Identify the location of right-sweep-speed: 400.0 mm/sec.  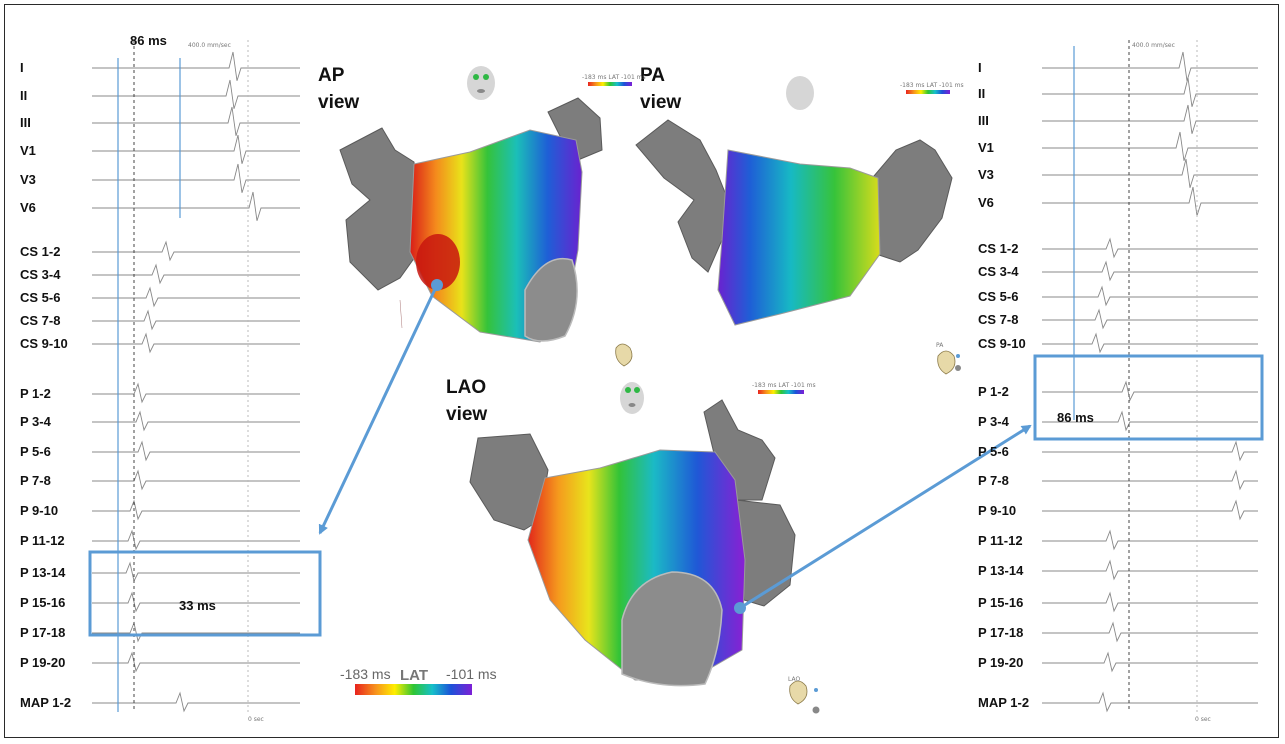
(1153, 45).